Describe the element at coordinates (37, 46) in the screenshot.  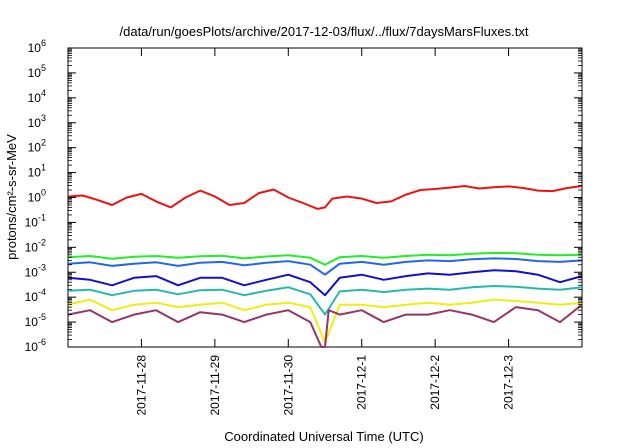
I see `y-tick-label: 10⁶` at that location.